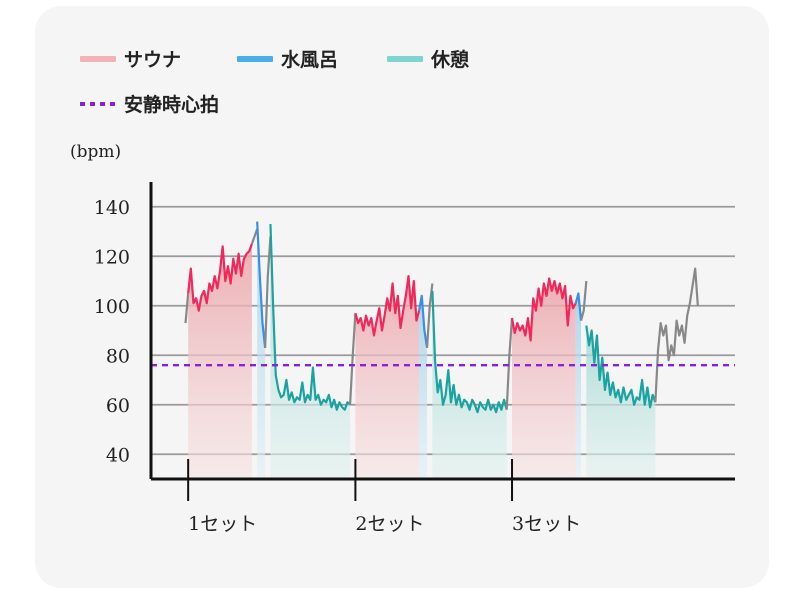 The width and height of the screenshot is (800, 592). I want to click on fill-rest1, so click(310, 351).